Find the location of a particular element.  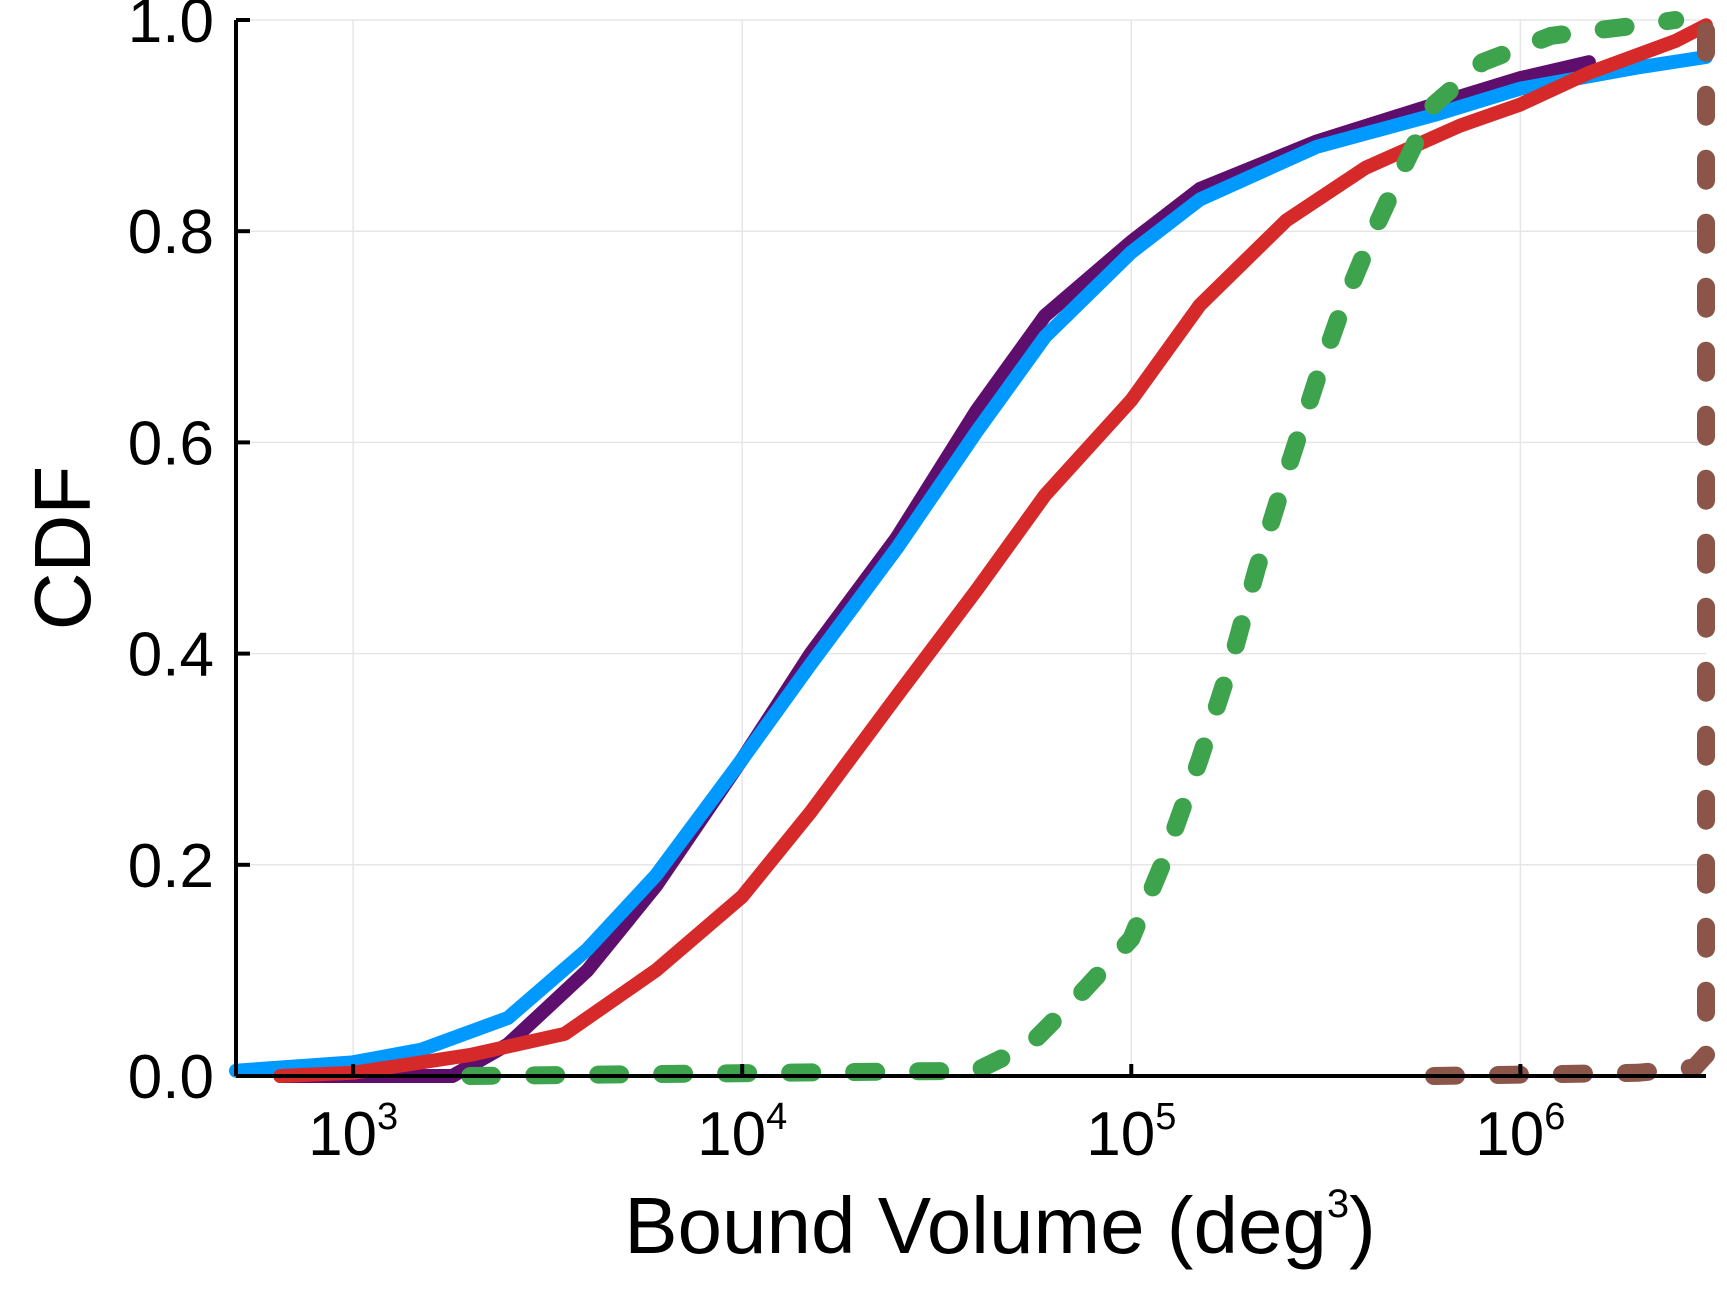

x-tick-label: 10⁵ is located at coordinates (1131, 1132).